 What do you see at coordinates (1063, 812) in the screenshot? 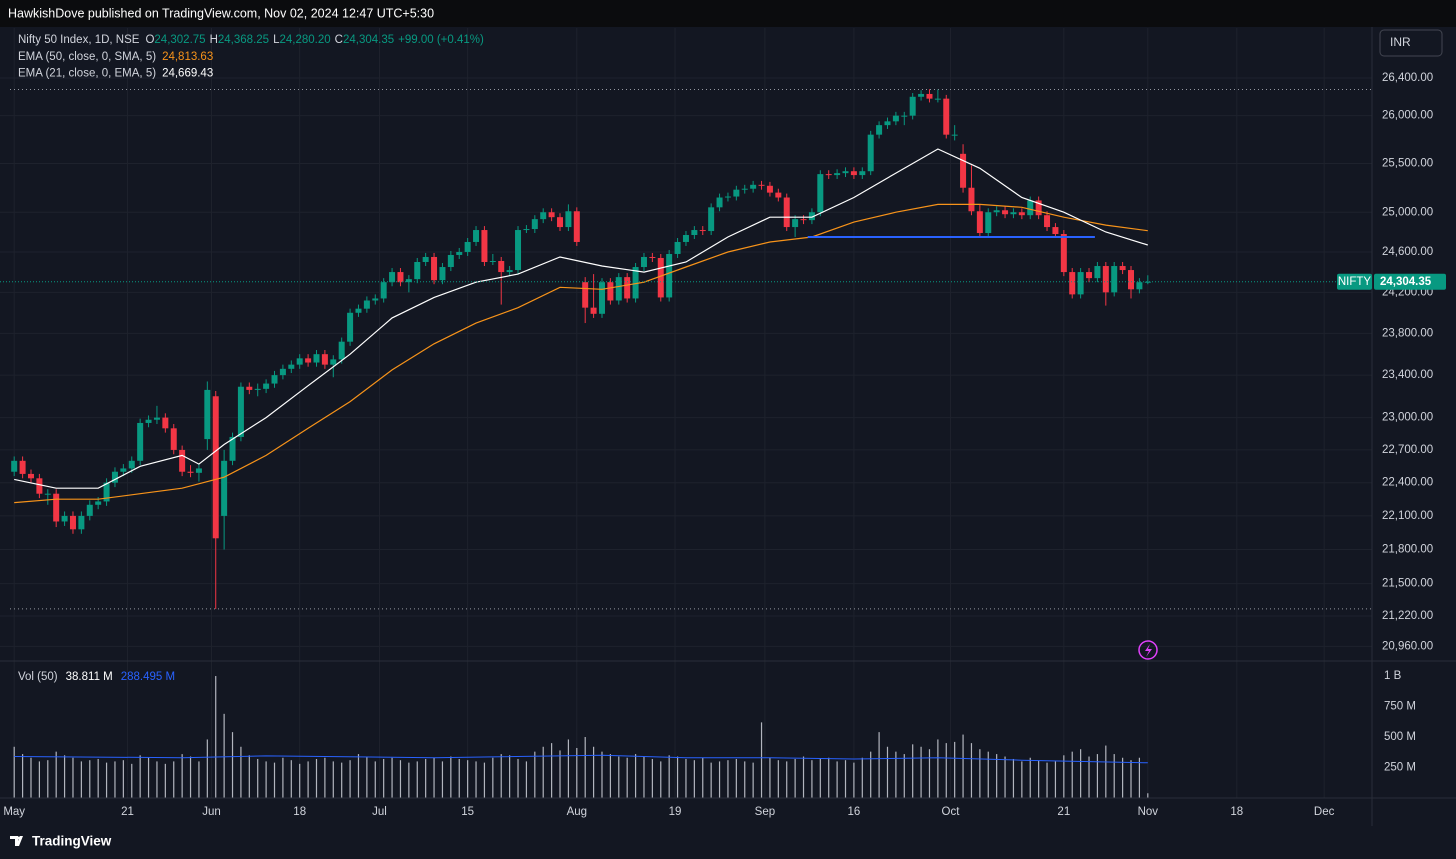
I see `x-tick-label: 21` at bounding box center [1063, 812].